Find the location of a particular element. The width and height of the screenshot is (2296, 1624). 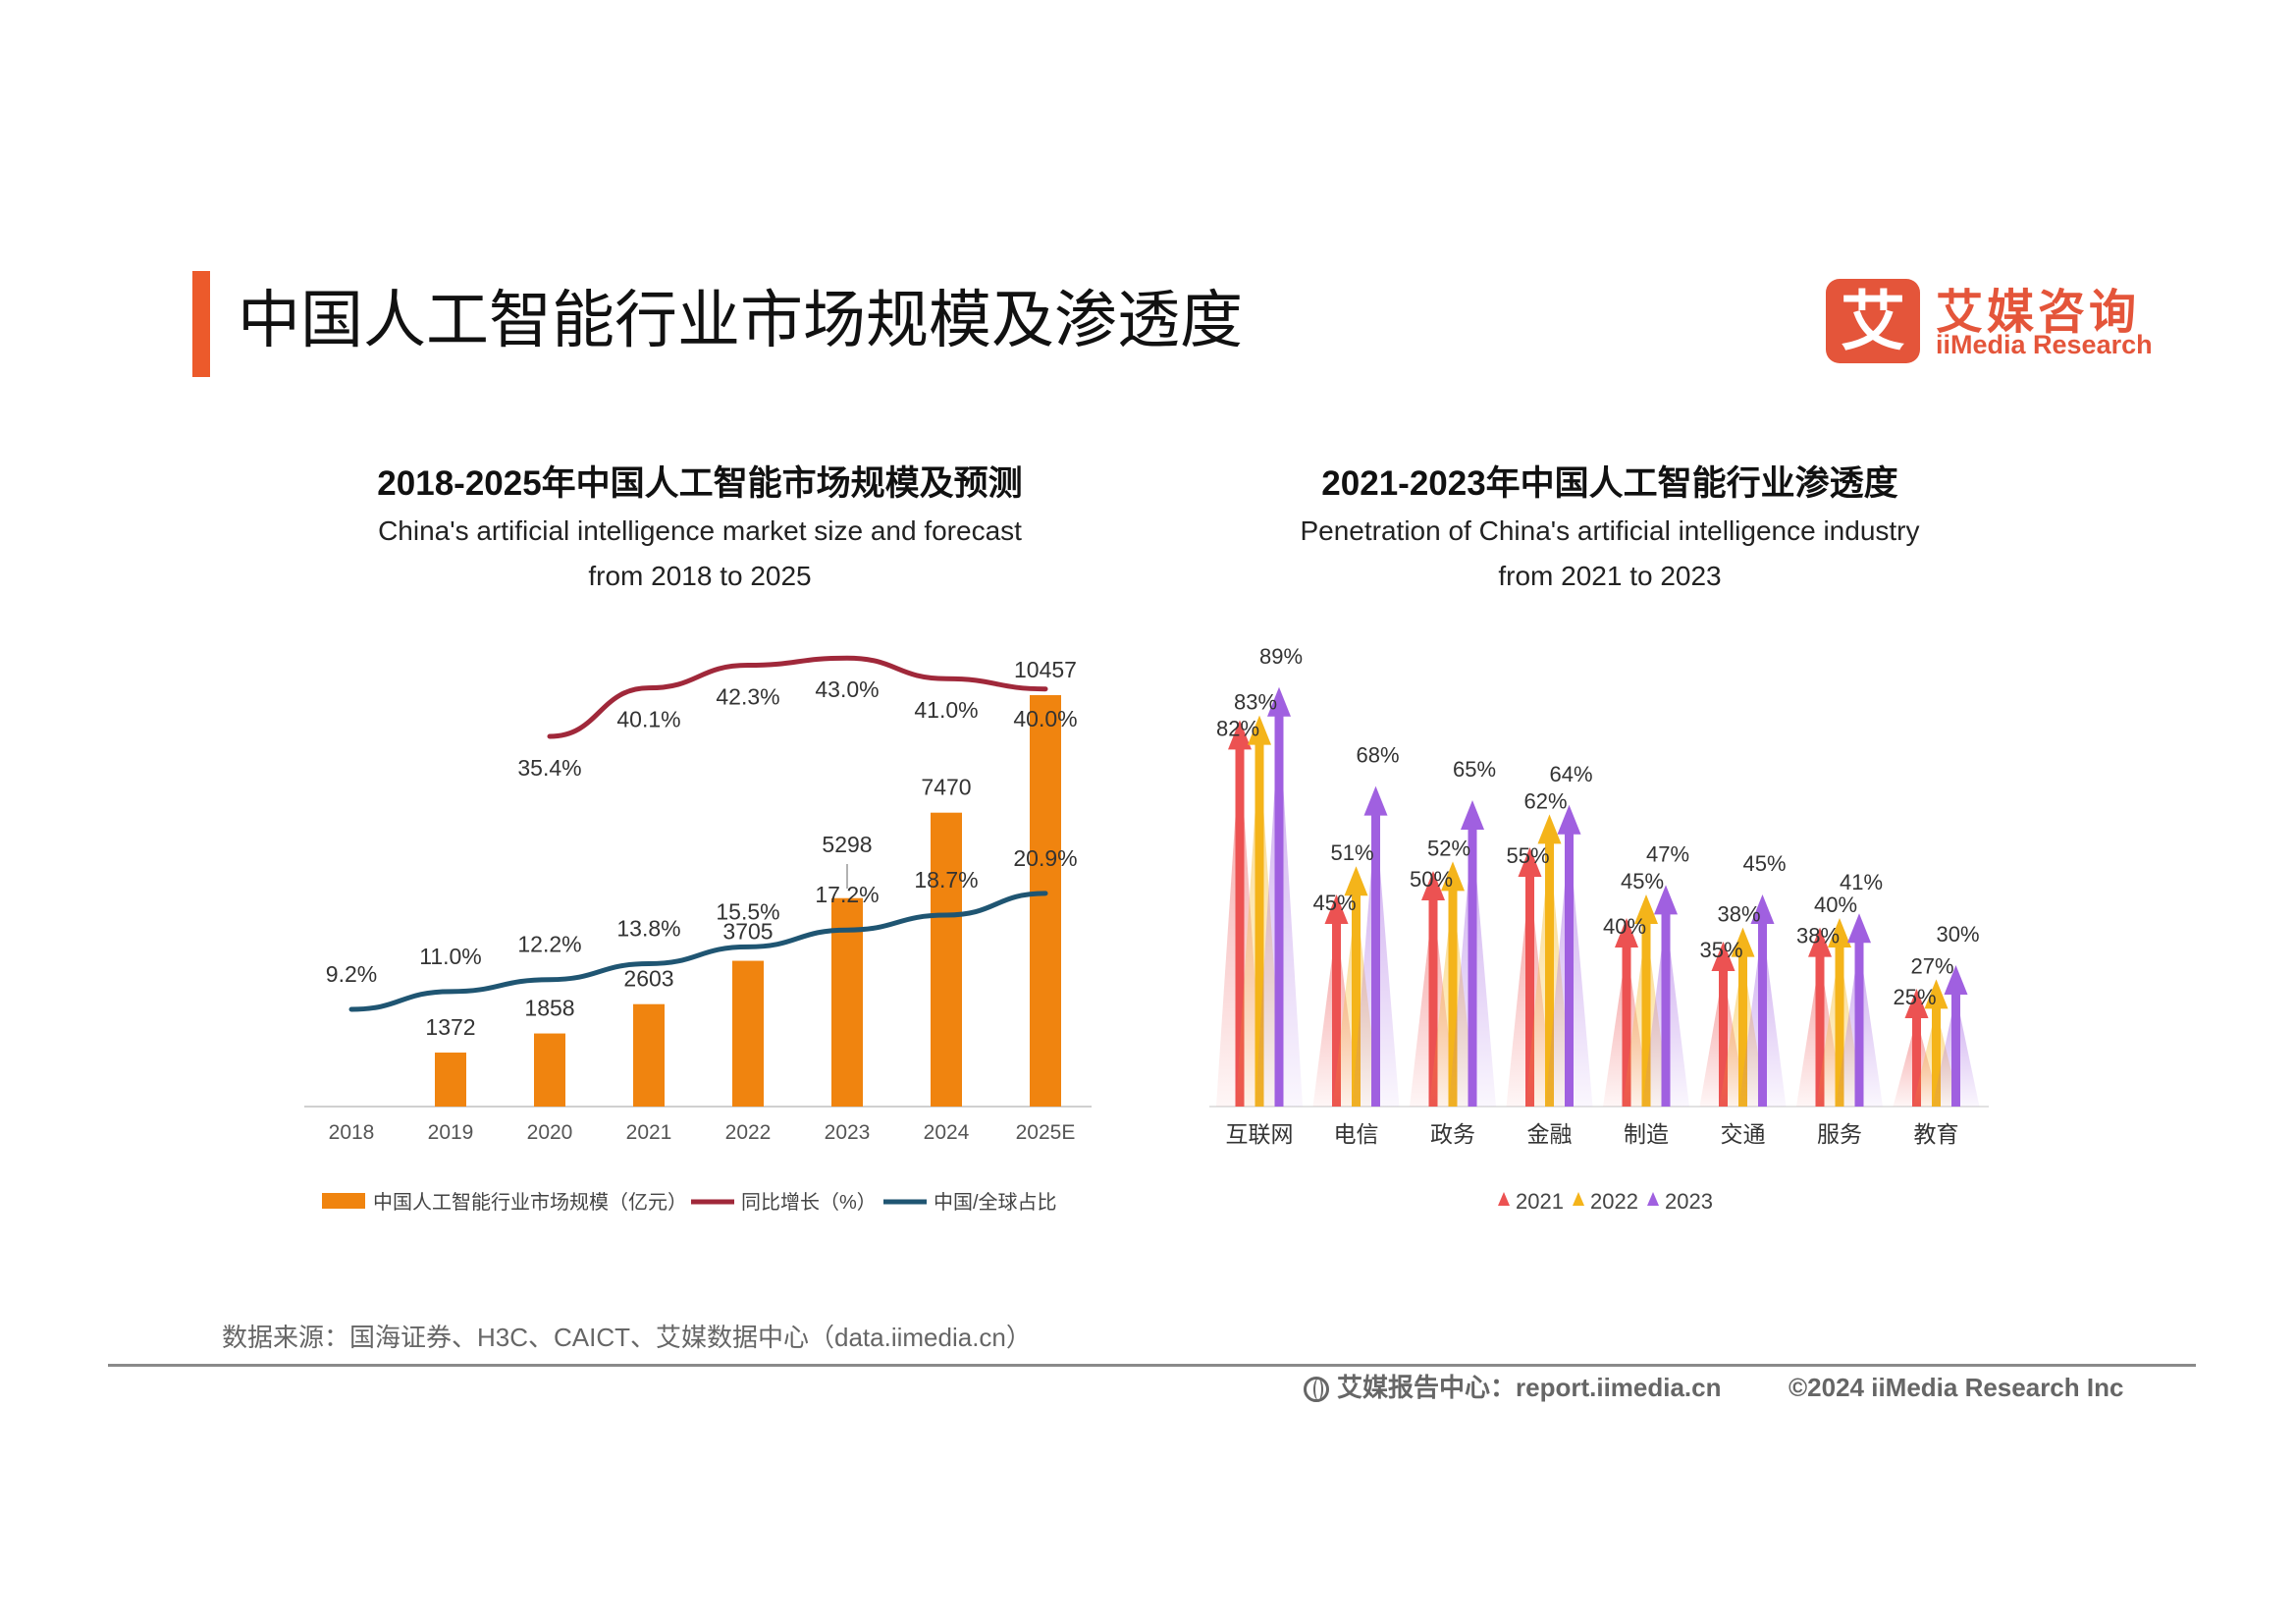

chart2-arrow-head-互联网-2023 is located at coordinates (1279, 701).